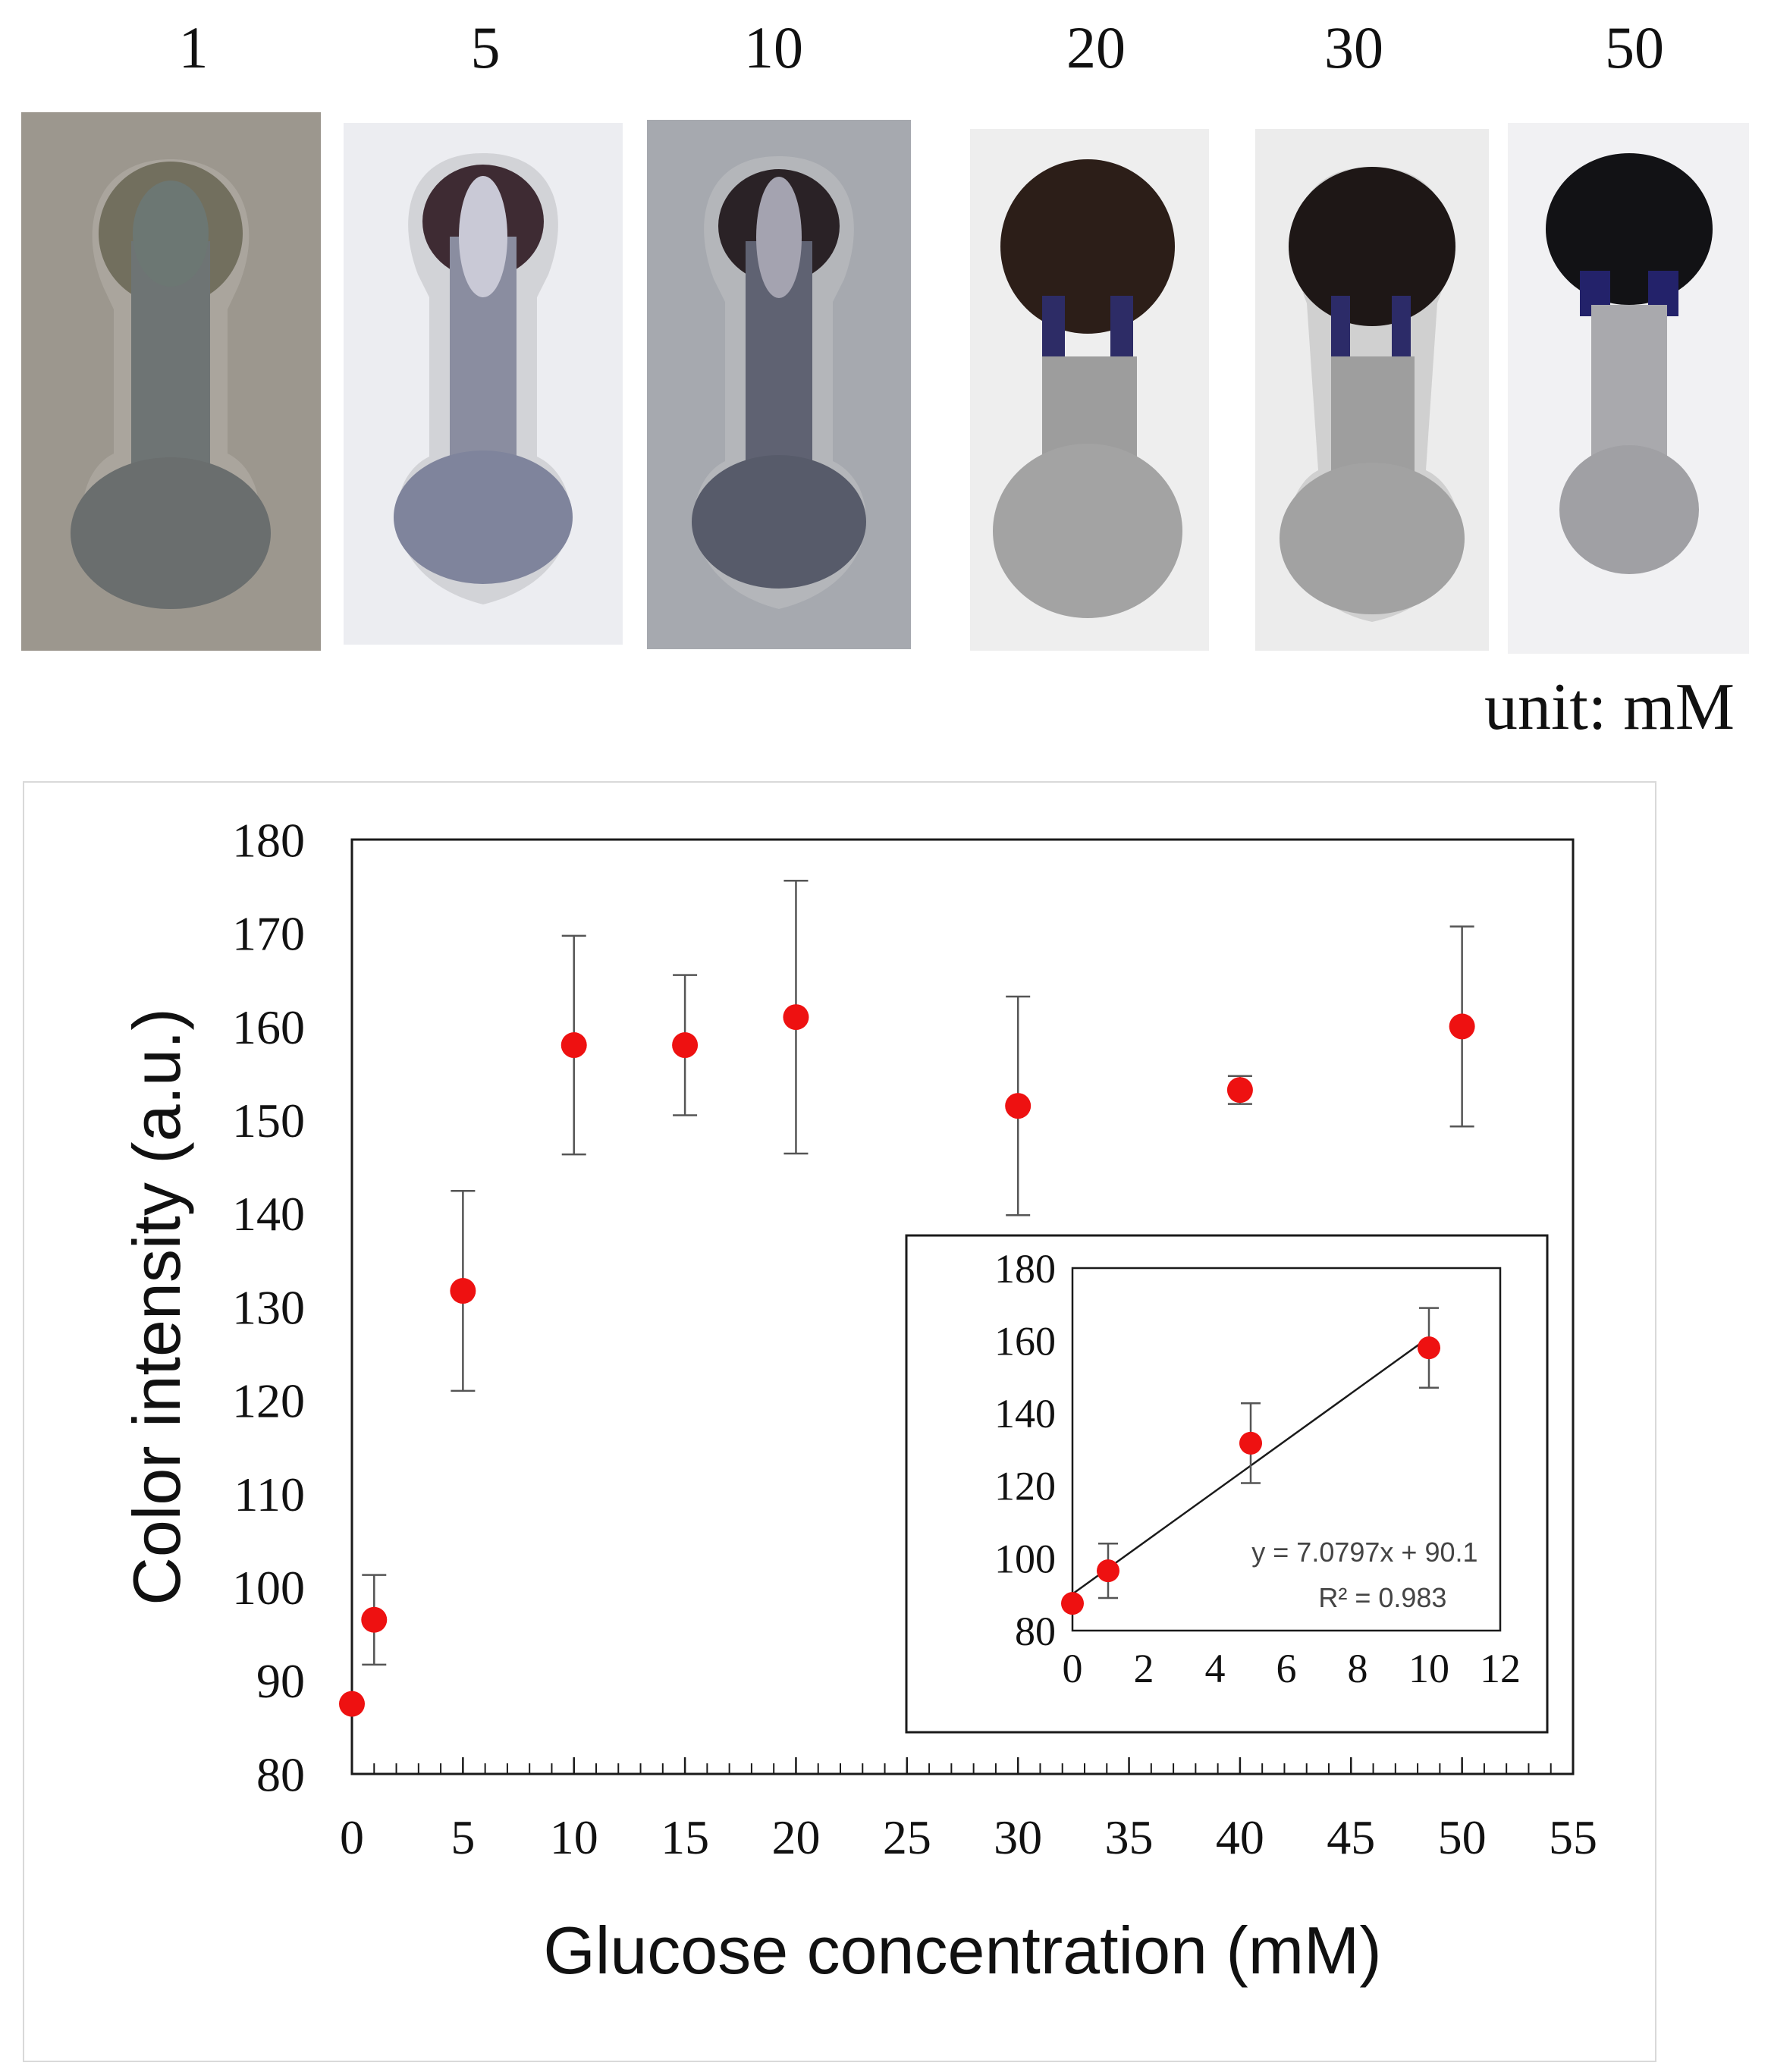  What do you see at coordinates (485, 47) in the screenshot?
I see `strip-label-5: 5` at bounding box center [485, 47].